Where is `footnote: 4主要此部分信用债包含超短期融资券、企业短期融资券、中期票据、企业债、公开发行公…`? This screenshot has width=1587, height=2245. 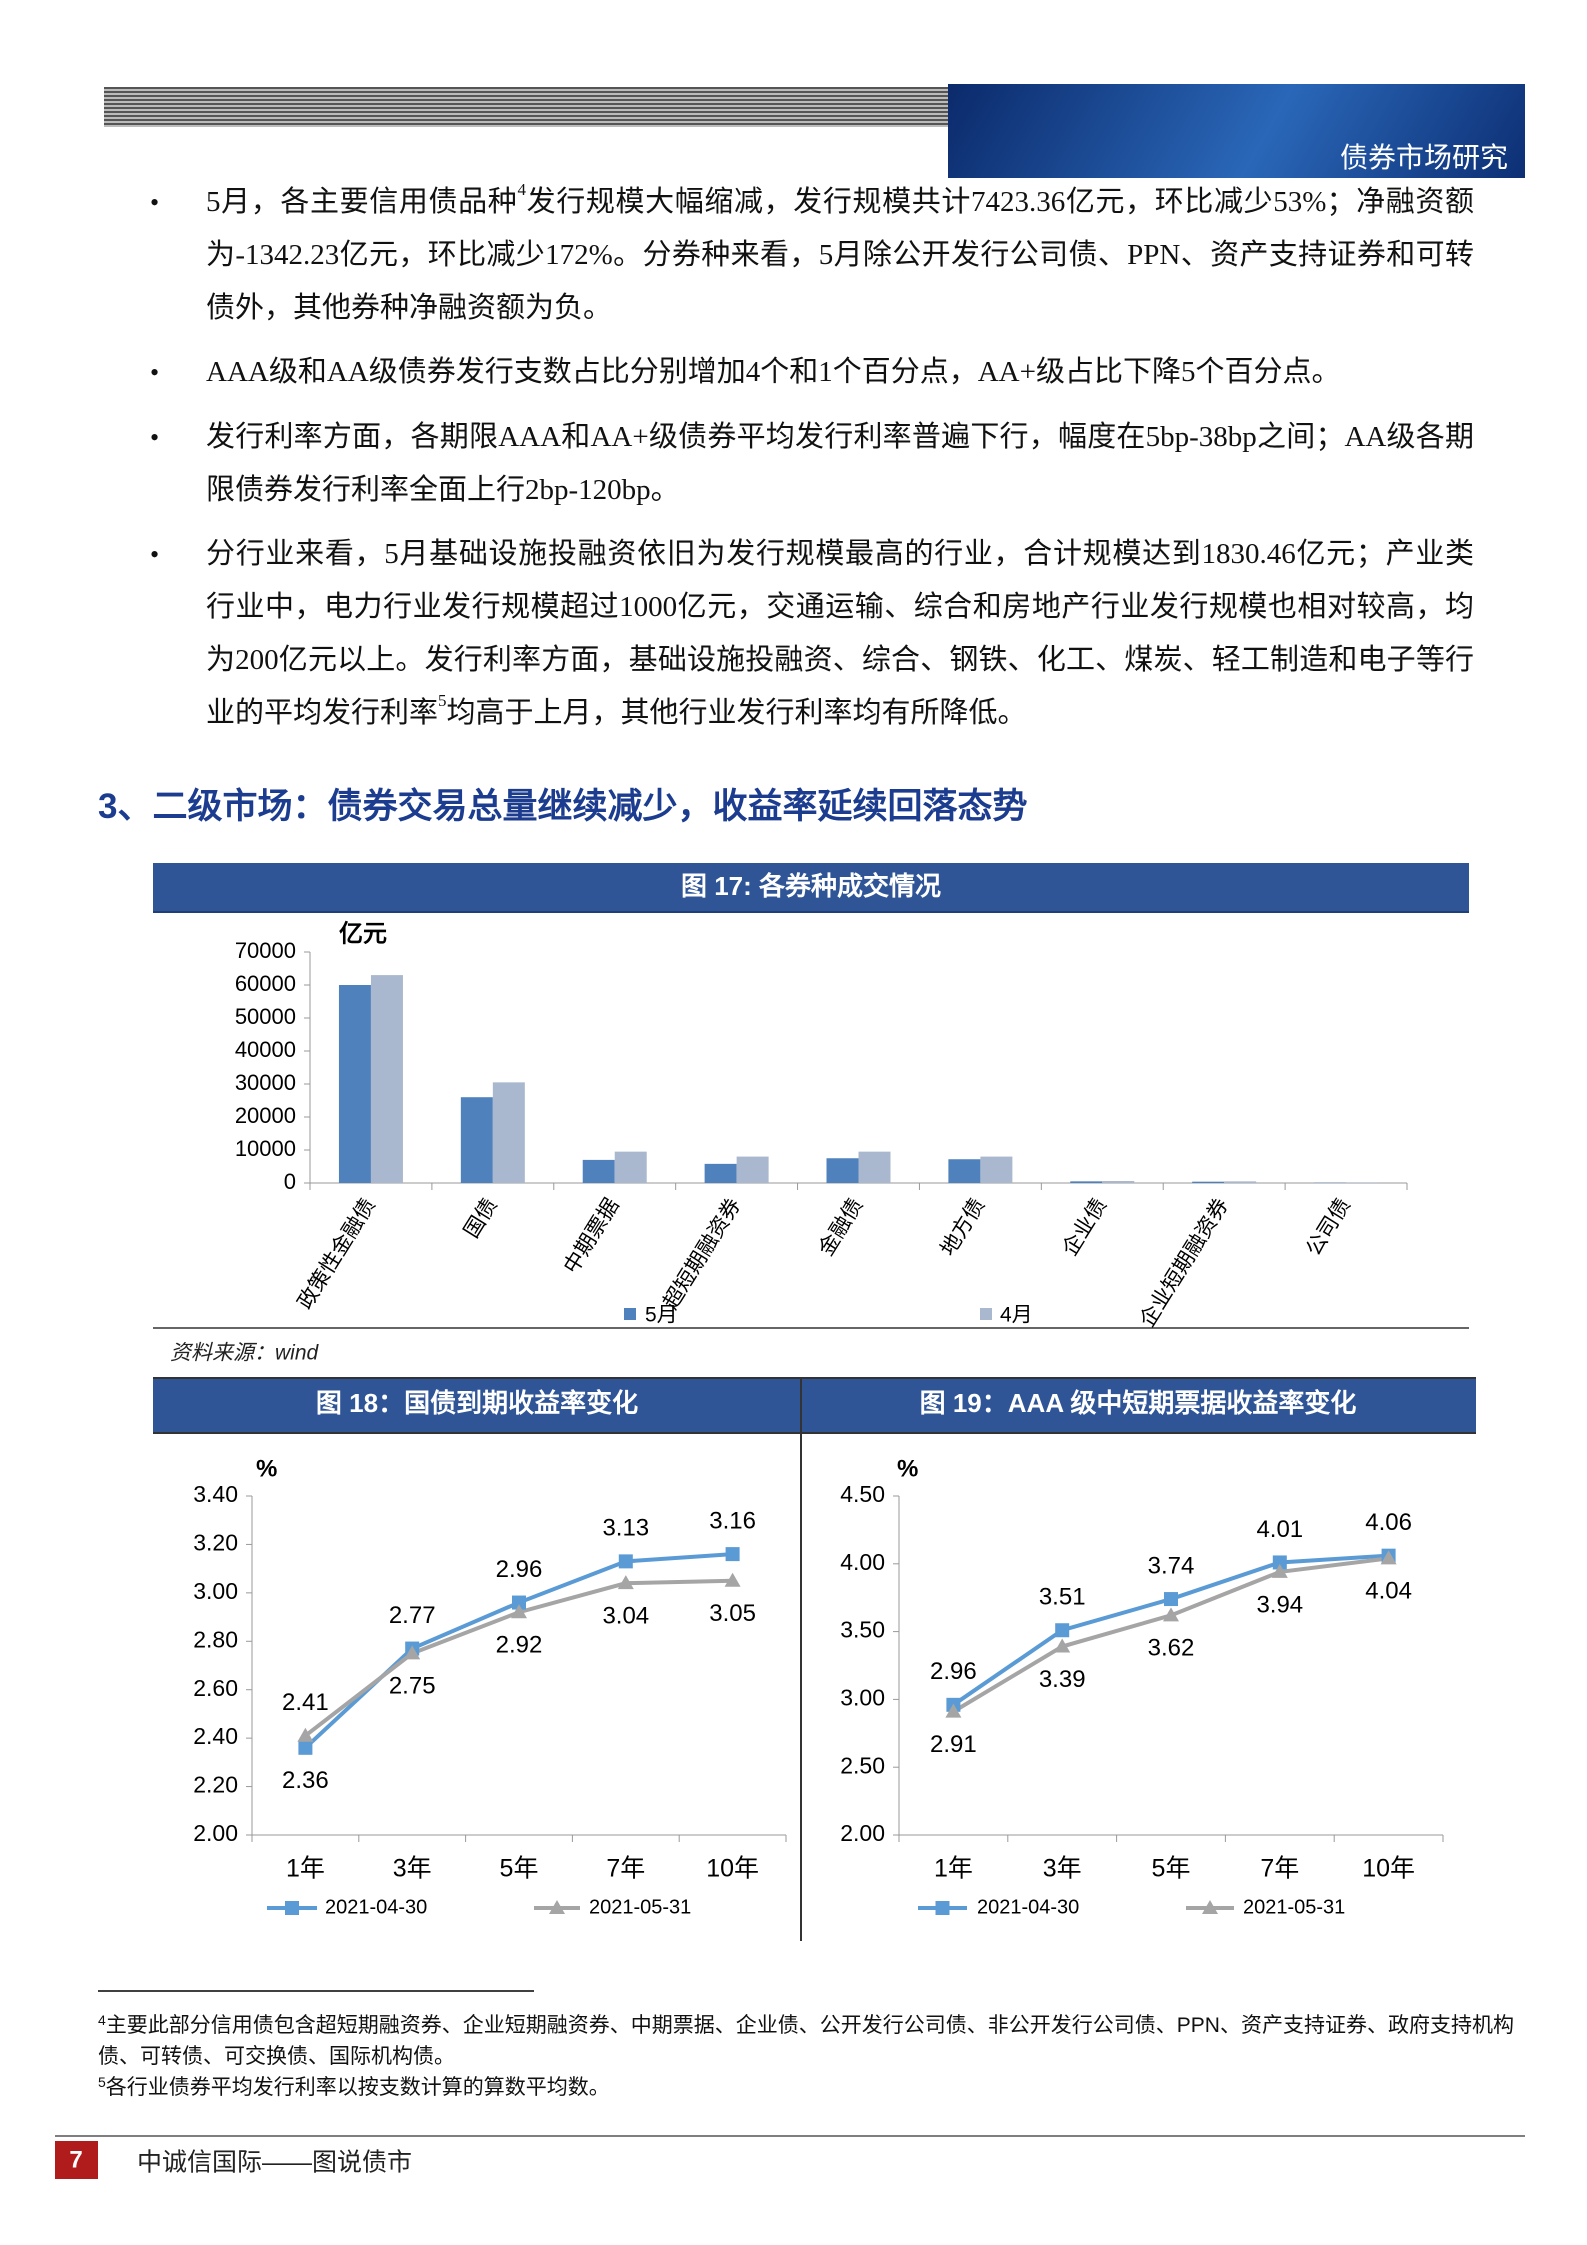 footnote: 4主要此部分信用债包含超短期融资券、企业短期融资券、中期票据、企业债、公开发行公… is located at coordinates (812, 2041).